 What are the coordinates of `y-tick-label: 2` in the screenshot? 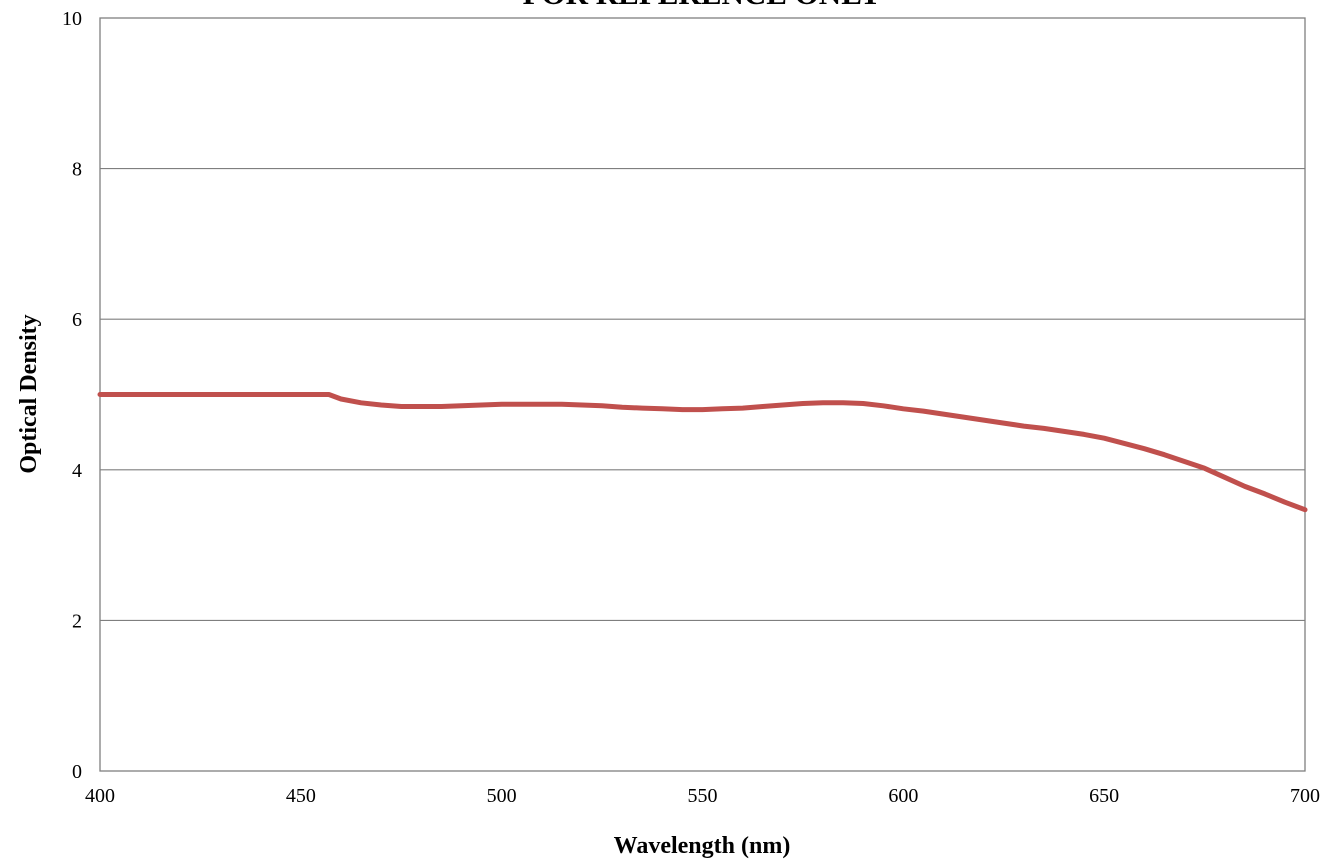 It's located at (77, 621).